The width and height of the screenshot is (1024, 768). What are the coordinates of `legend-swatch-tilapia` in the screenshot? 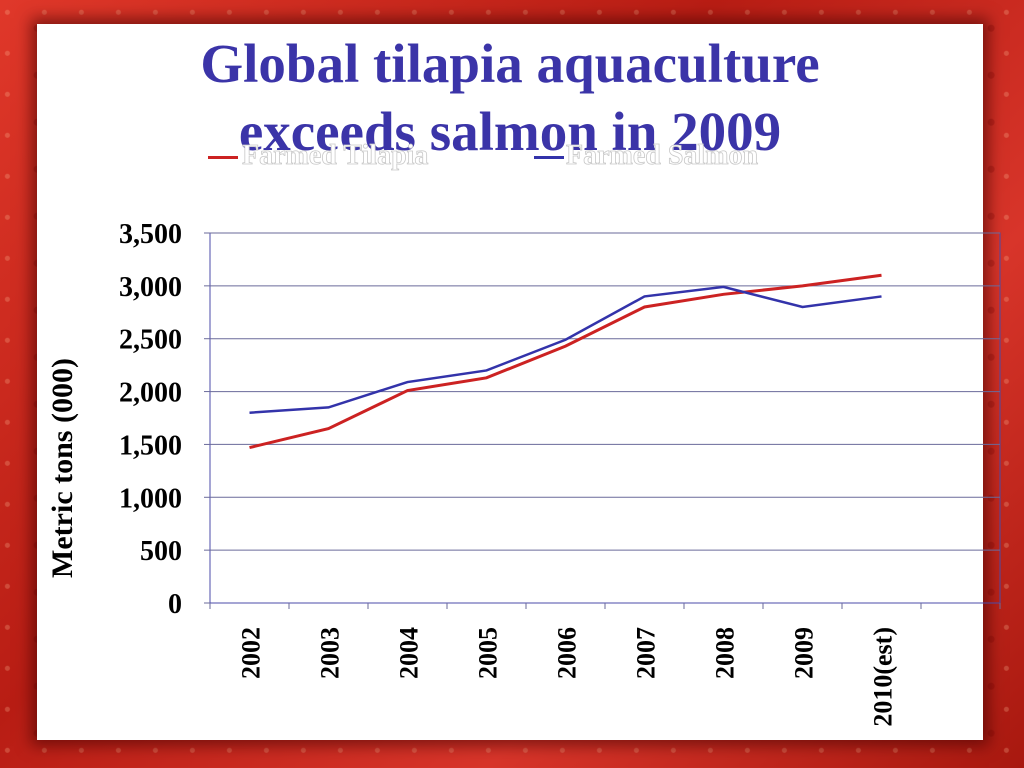 It's located at (223, 157).